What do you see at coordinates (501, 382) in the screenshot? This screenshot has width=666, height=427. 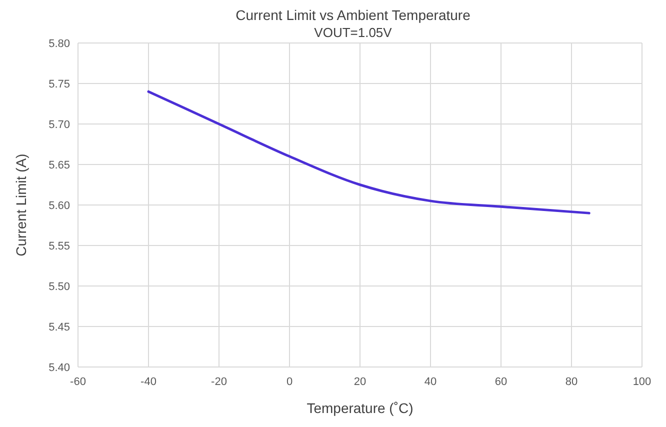 I see `x-tick-label: 60` at bounding box center [501, 382].